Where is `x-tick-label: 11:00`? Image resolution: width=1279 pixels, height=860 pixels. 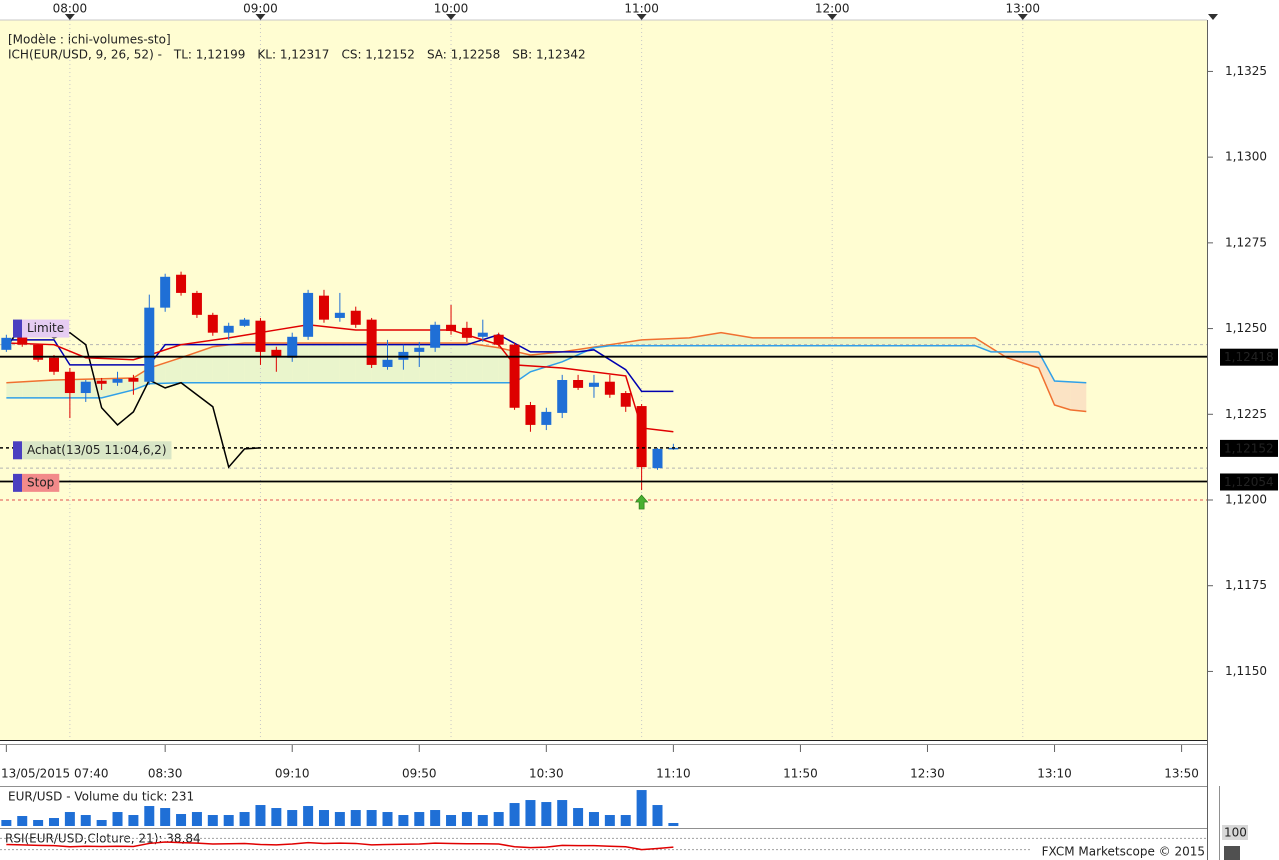 x-tick-label: 11:00 is located at coordinates (641, 9).